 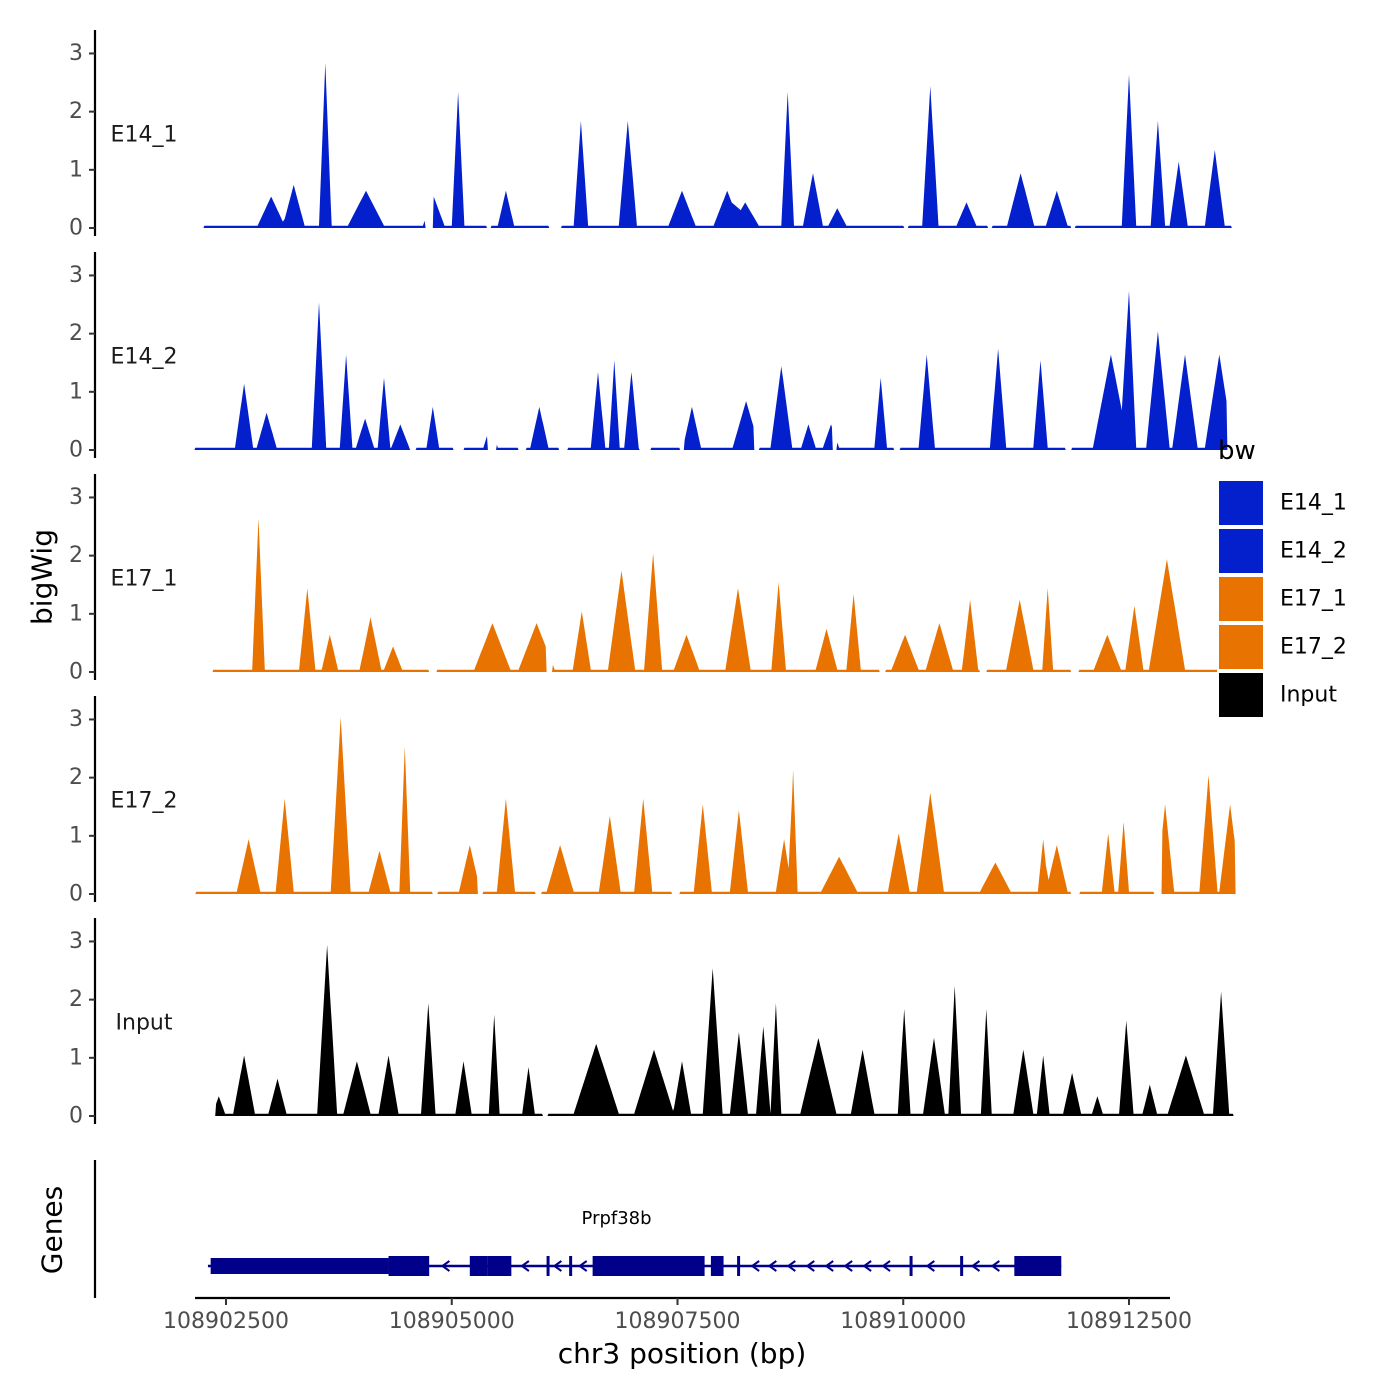 What do you see at coordinates (144, 1023) in the screenshot?
I see `track-label: Input` at bounding box center [144, 1023].